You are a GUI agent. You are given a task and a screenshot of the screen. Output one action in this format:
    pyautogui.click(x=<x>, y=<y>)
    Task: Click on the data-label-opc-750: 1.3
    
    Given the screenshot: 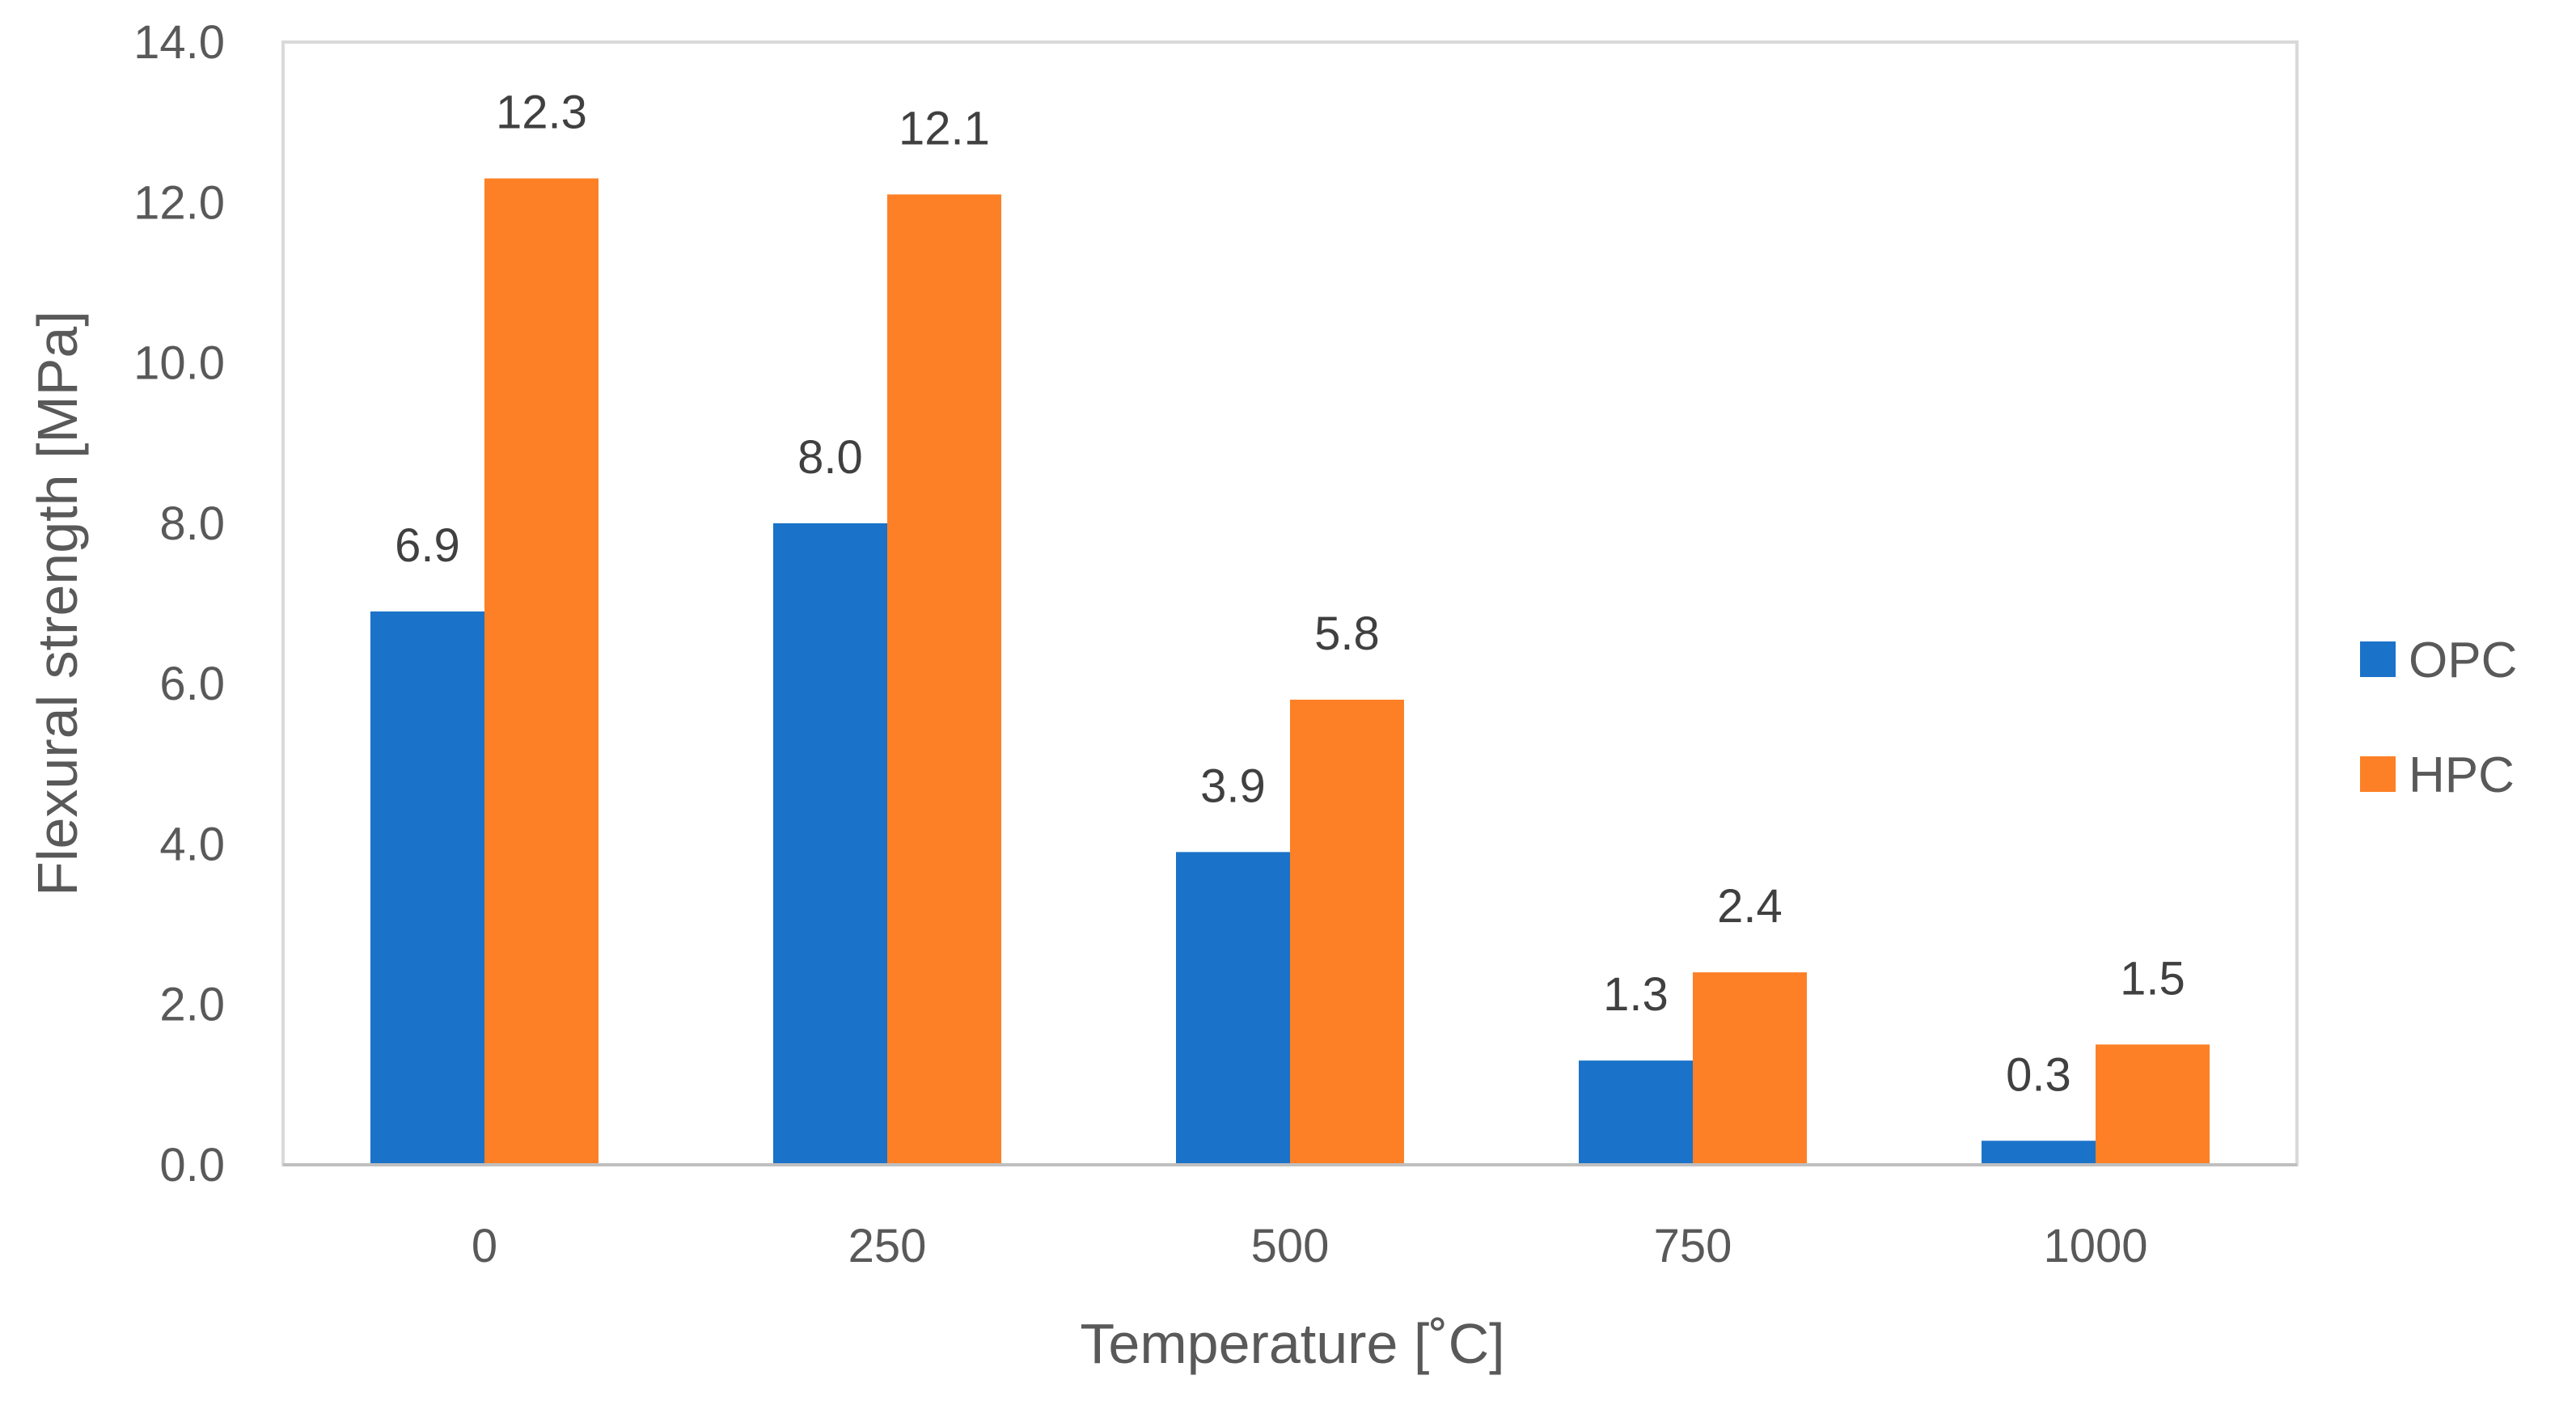 What is the action you would take?
    pyautogui.click(x=1636, y=994)
    